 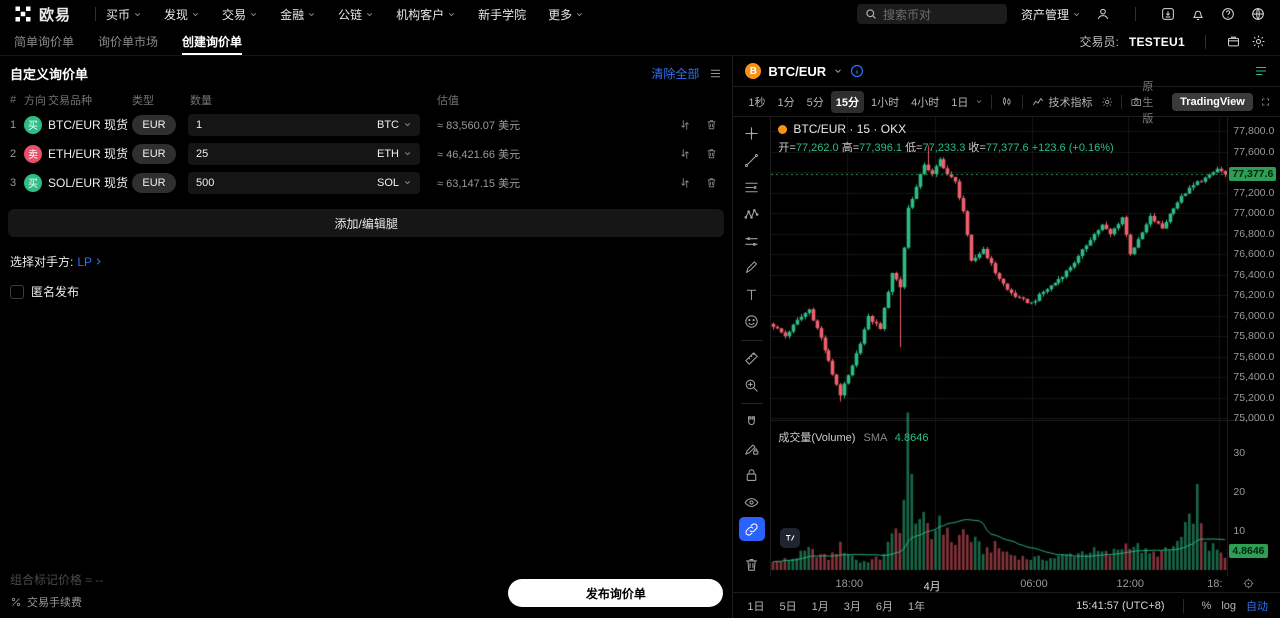 What do you see at coordinates (752, 161) in the screenshot?
I see `trend-line-icon` at bounding box center [752, 161].